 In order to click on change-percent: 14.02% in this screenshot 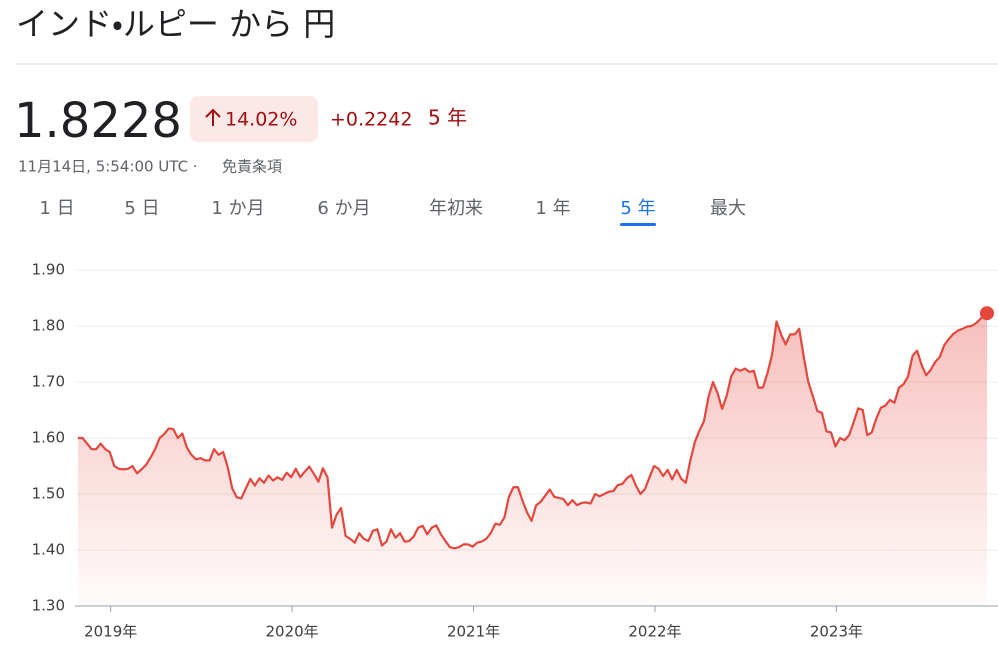, I will do `click(261, 120)`.